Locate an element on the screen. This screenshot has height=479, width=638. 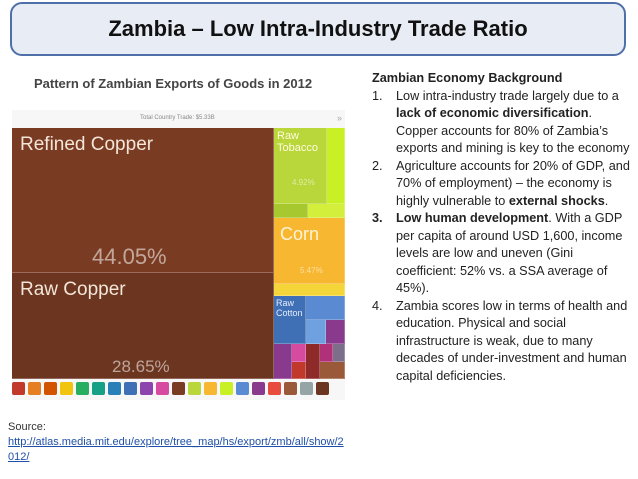
corn-percent: 5.47% is located at coordinates (311, 270).